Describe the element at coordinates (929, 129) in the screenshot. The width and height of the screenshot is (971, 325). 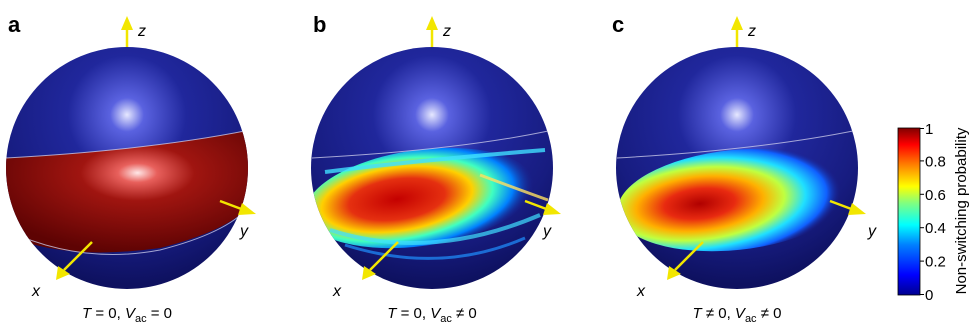
I see `colorbar-tick-label: 1` at that location.